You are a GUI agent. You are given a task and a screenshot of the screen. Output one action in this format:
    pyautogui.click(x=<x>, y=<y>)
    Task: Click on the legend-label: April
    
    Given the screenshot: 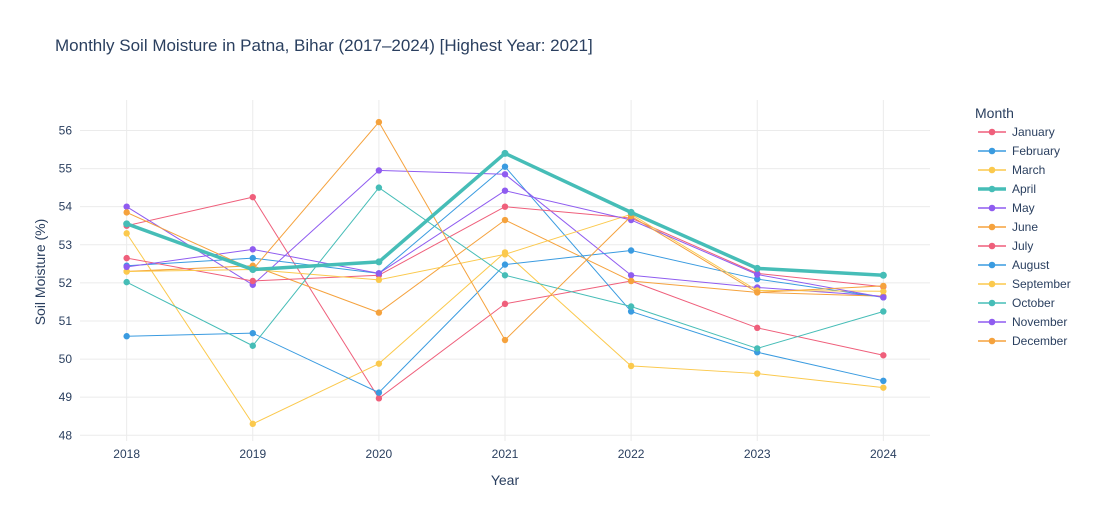 What is the action you would take?
    pyautogui.click(x=1024, y=189)
    